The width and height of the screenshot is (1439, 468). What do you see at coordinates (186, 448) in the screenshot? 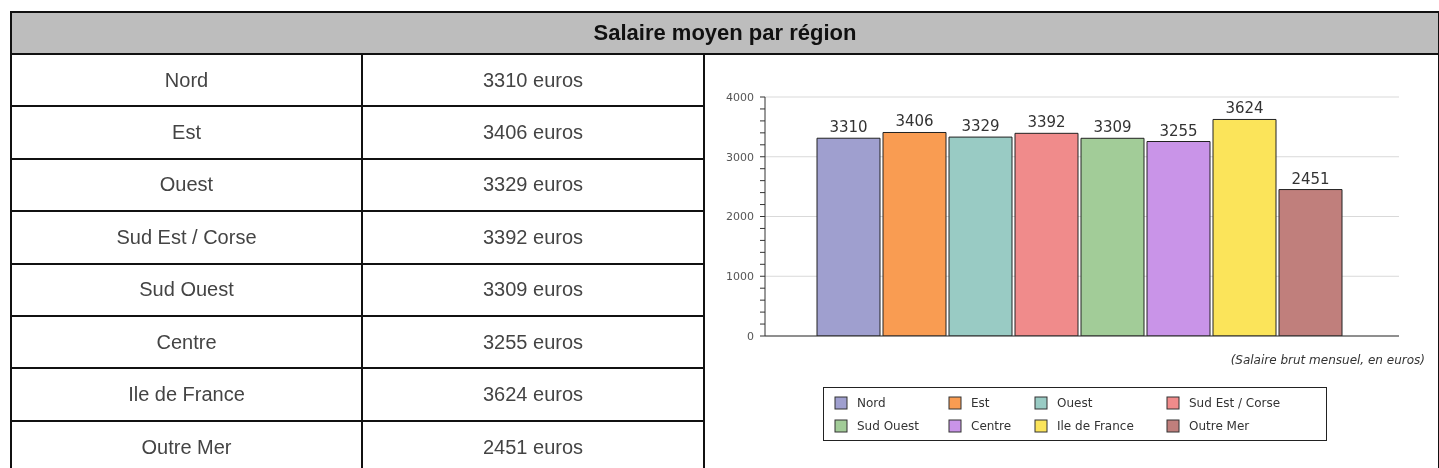
I see `category-label: Outre Mer` at bounding box center [186, 448].